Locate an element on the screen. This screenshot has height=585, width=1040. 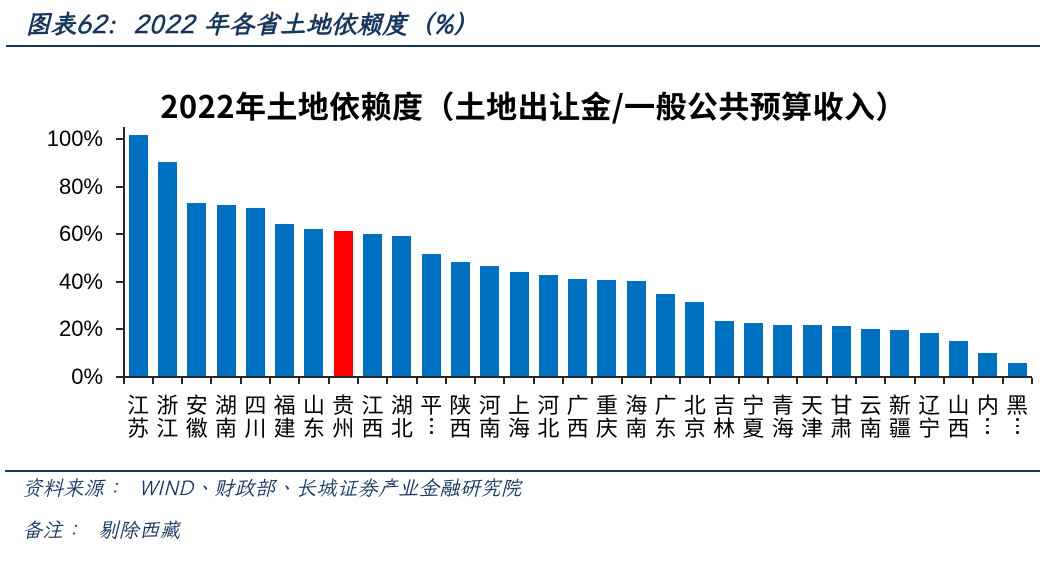
label-char: 内 is located at coordinates (987, 404).